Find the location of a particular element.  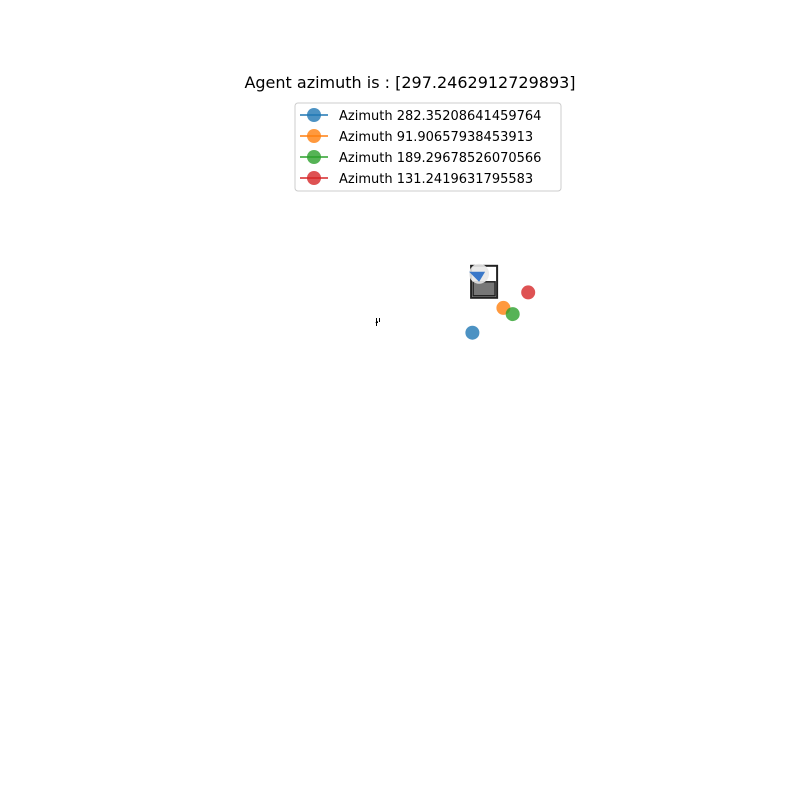

legend-entry-1: Azimuth 282.35208641459764 is located at coordinates (420, 116).